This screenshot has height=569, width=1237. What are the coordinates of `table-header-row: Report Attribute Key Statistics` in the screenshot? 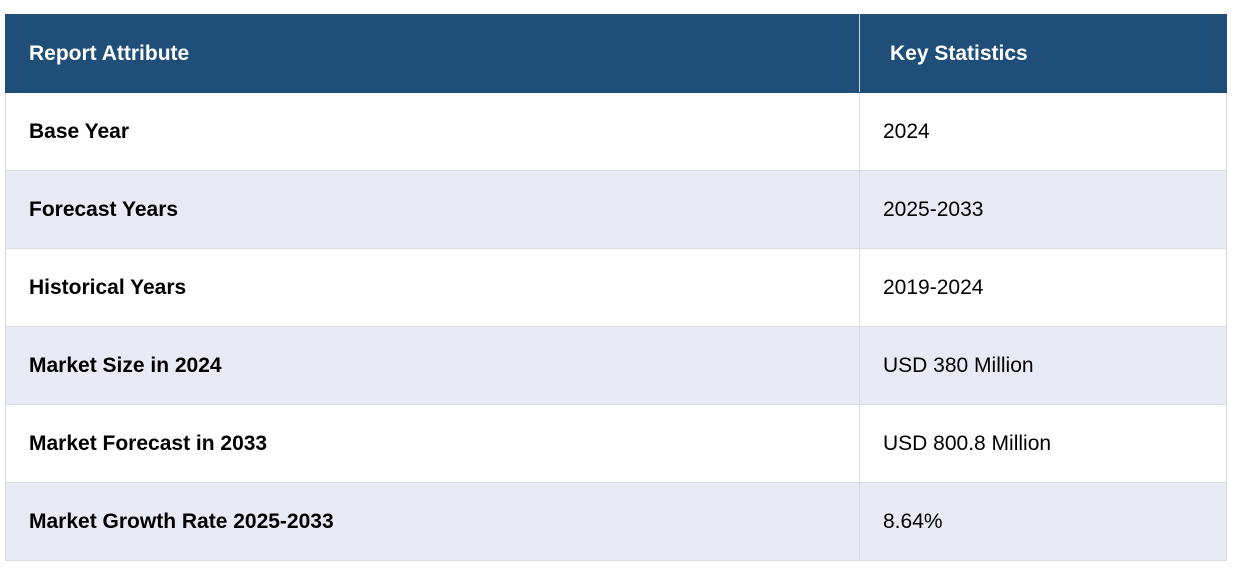 It's located at (616, 53).